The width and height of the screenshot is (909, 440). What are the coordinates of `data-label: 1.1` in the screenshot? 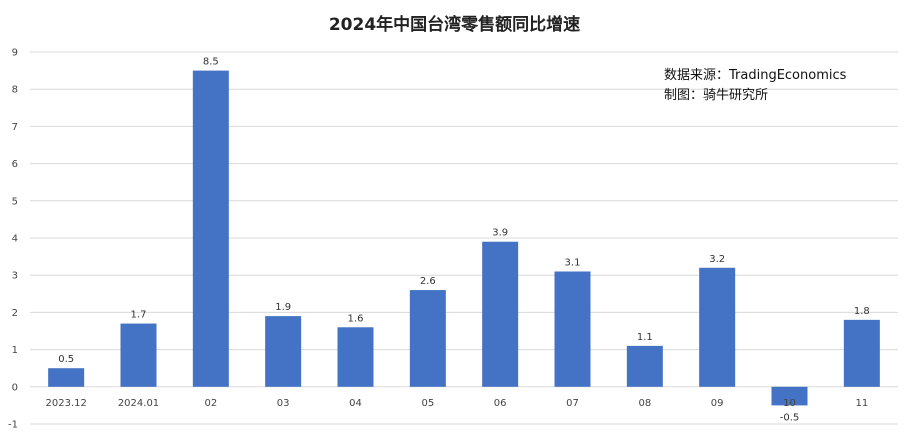 It's located at (645, 337).